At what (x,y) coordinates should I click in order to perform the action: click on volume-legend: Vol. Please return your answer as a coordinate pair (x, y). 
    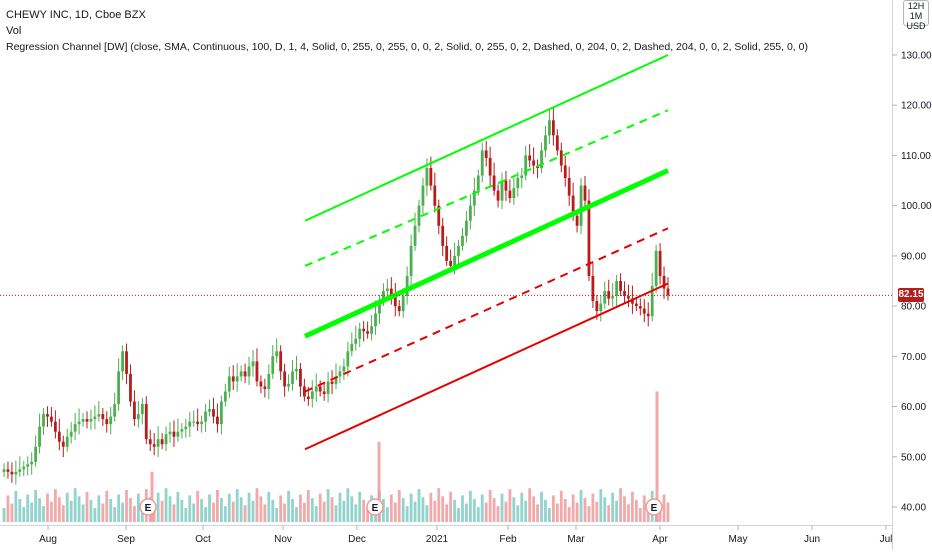
    Looking at the image, I should click on (14, 31).